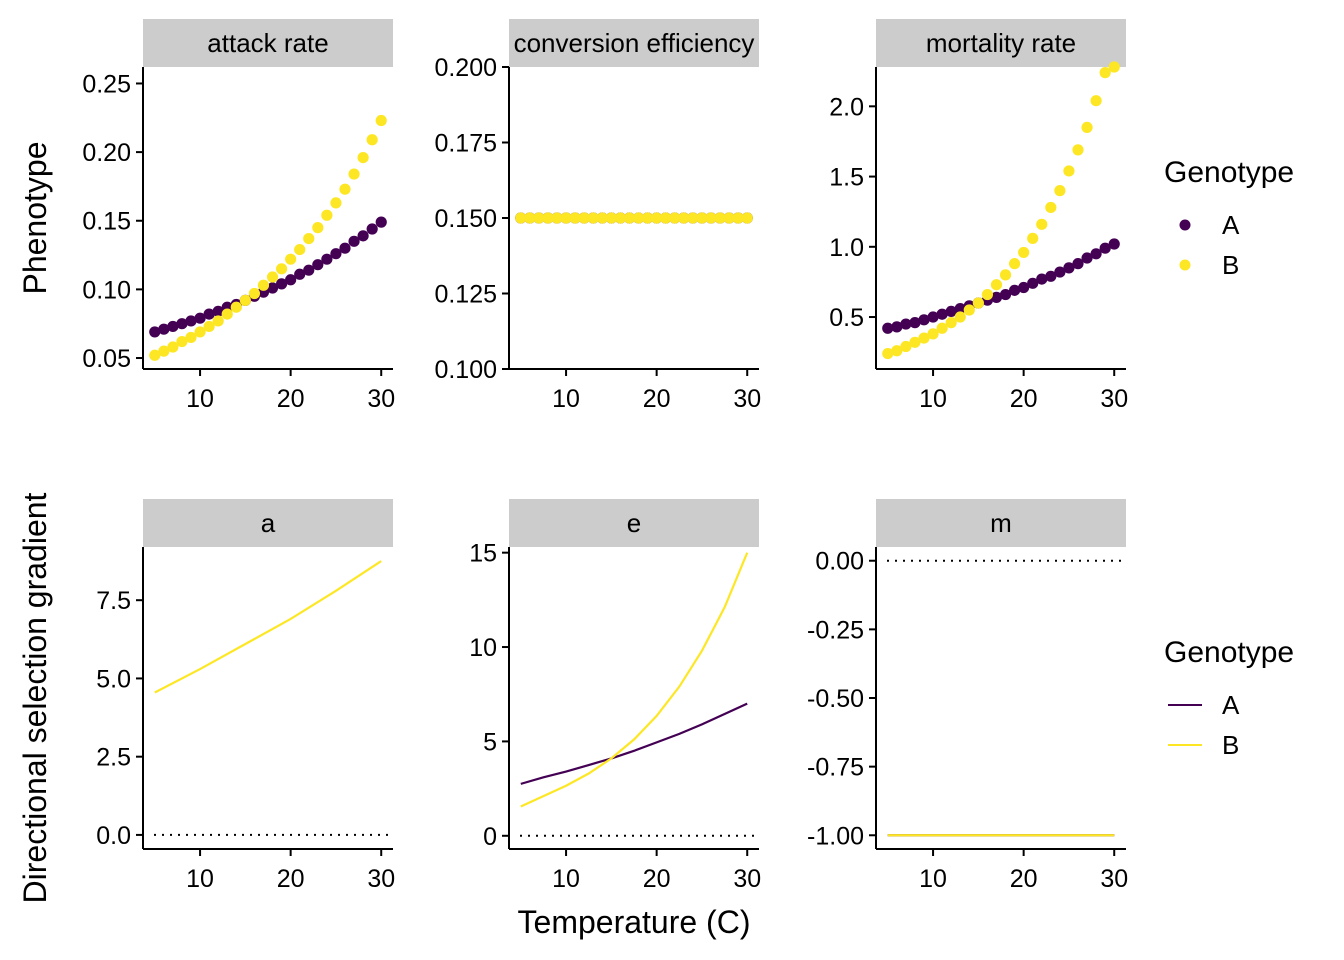  Describe the element at coordinates (846, 318) in the screenshot. I see `y-tick-label: 0.5` at that location.